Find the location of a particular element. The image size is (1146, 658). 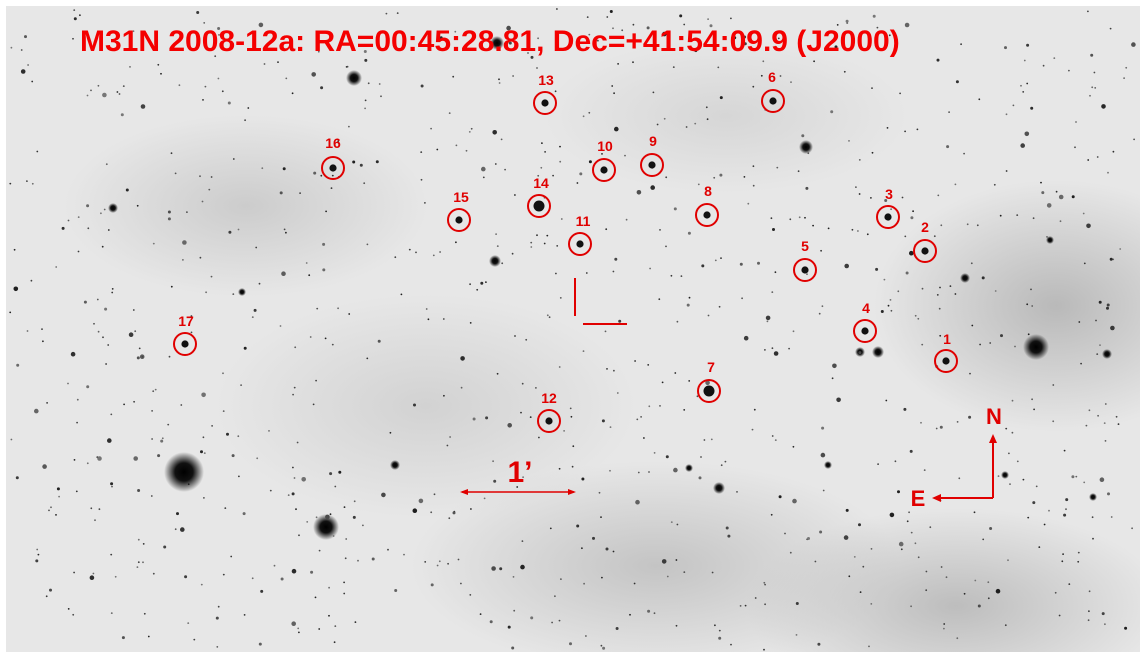

comparison-star-10: 10 is located at coordinates (604, 160).